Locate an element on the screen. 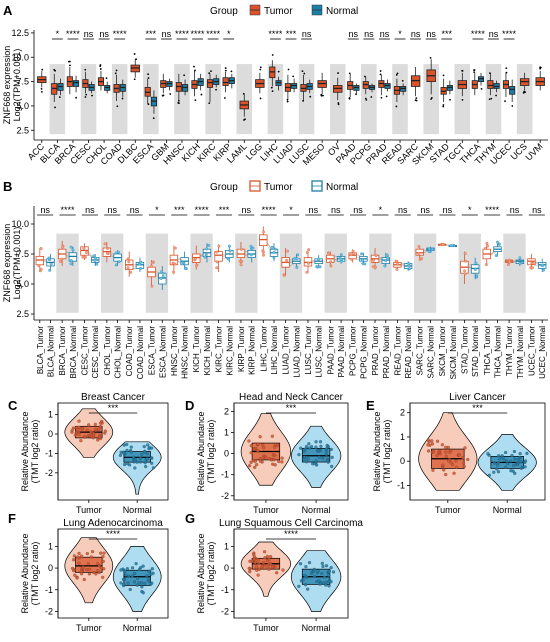 This screenshot has width=550, height=642. a-tumor-SKCM-outlier is located at coordinates (430, 57).